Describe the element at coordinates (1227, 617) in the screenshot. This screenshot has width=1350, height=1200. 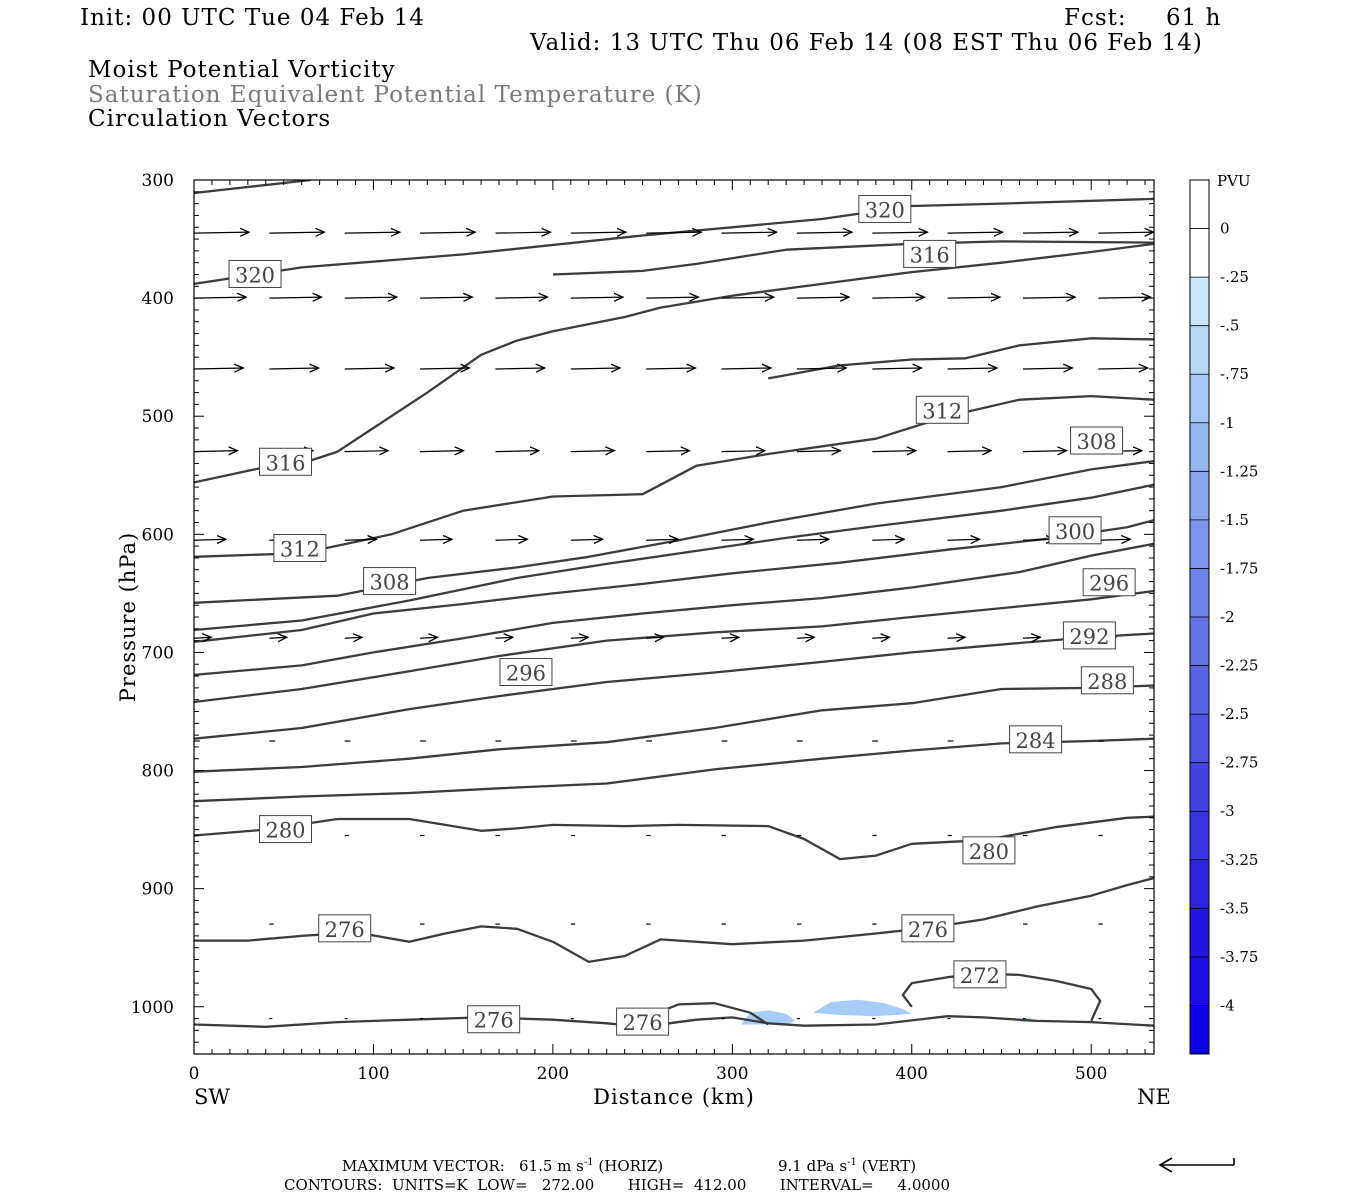
I see `colorbar-label-8: -2` at that location.